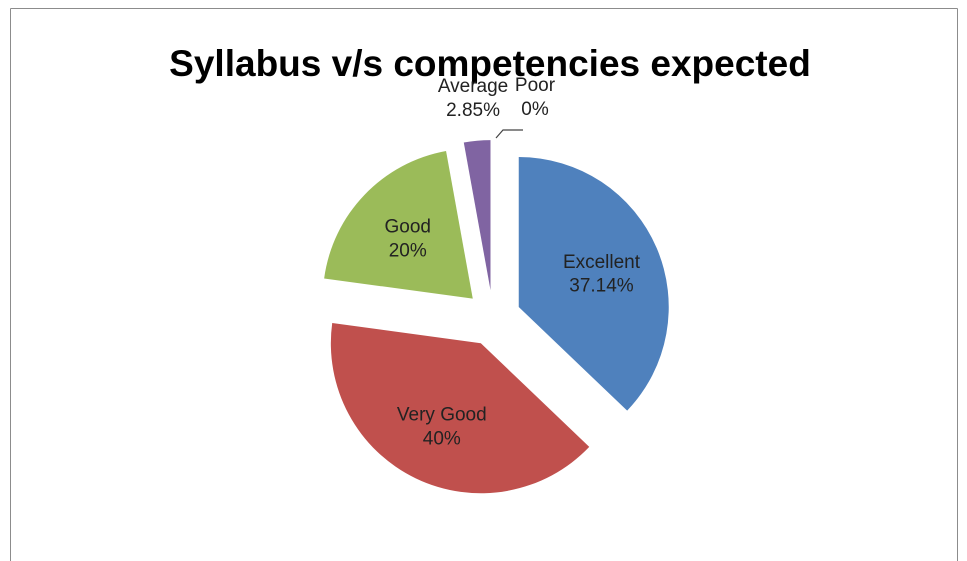 The image size is (967, 561). I want to click on data-label: Good 20%, so click(407, 239).